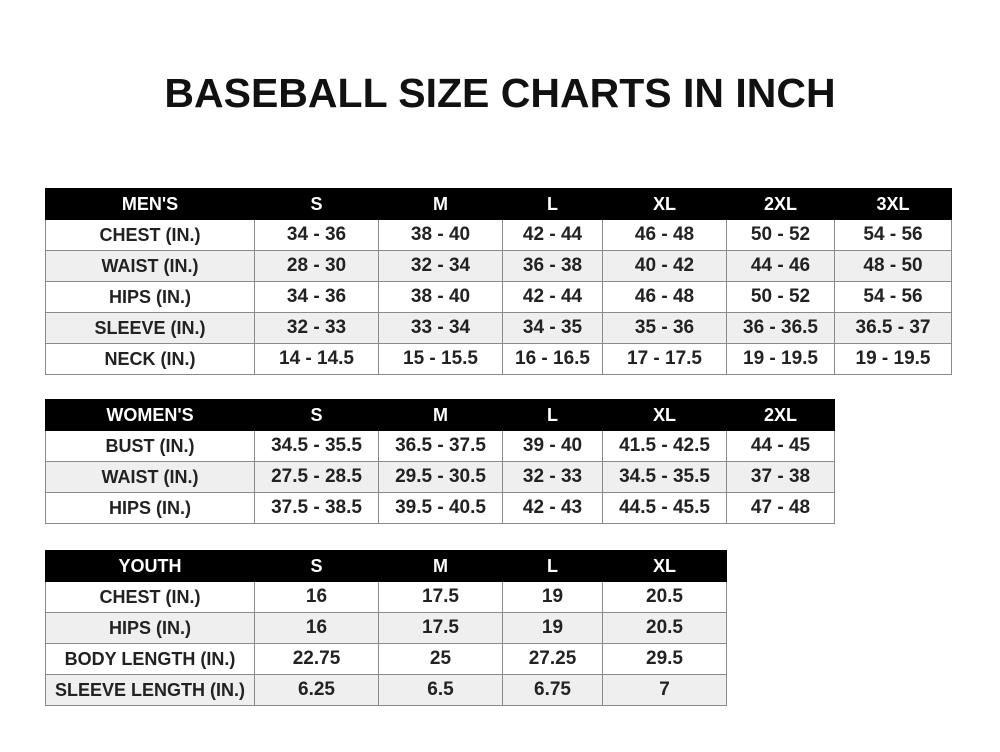 This screenshot has height=752, width=1000. Describe the element at coordinates (316, 659) in the screenshot. I see `size-value: 22.75` at that location.